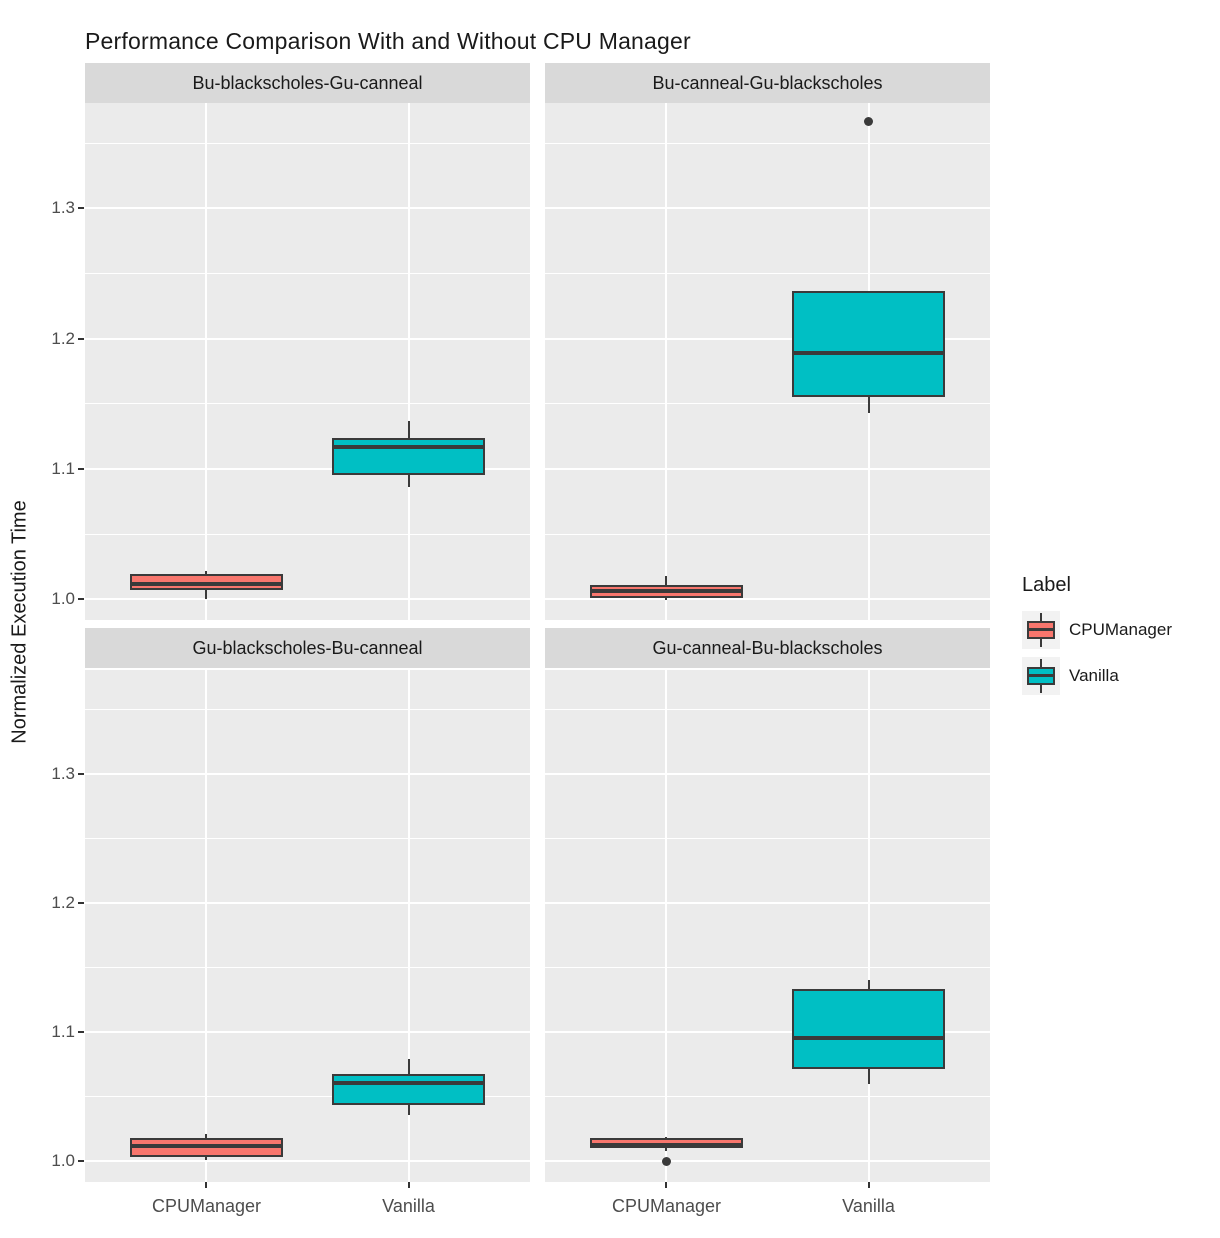 This screenshot has width=1220, height=1238. I want to click on legend-entry-cpumanager: CPUManager, so click(1097, 630).